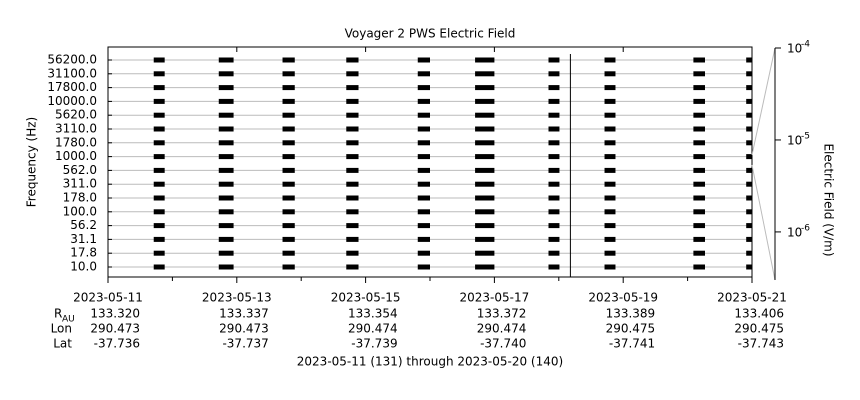 The image size is (860, 400). I want to click on x-tick-label: 2023-05-13, so click(237, 298).